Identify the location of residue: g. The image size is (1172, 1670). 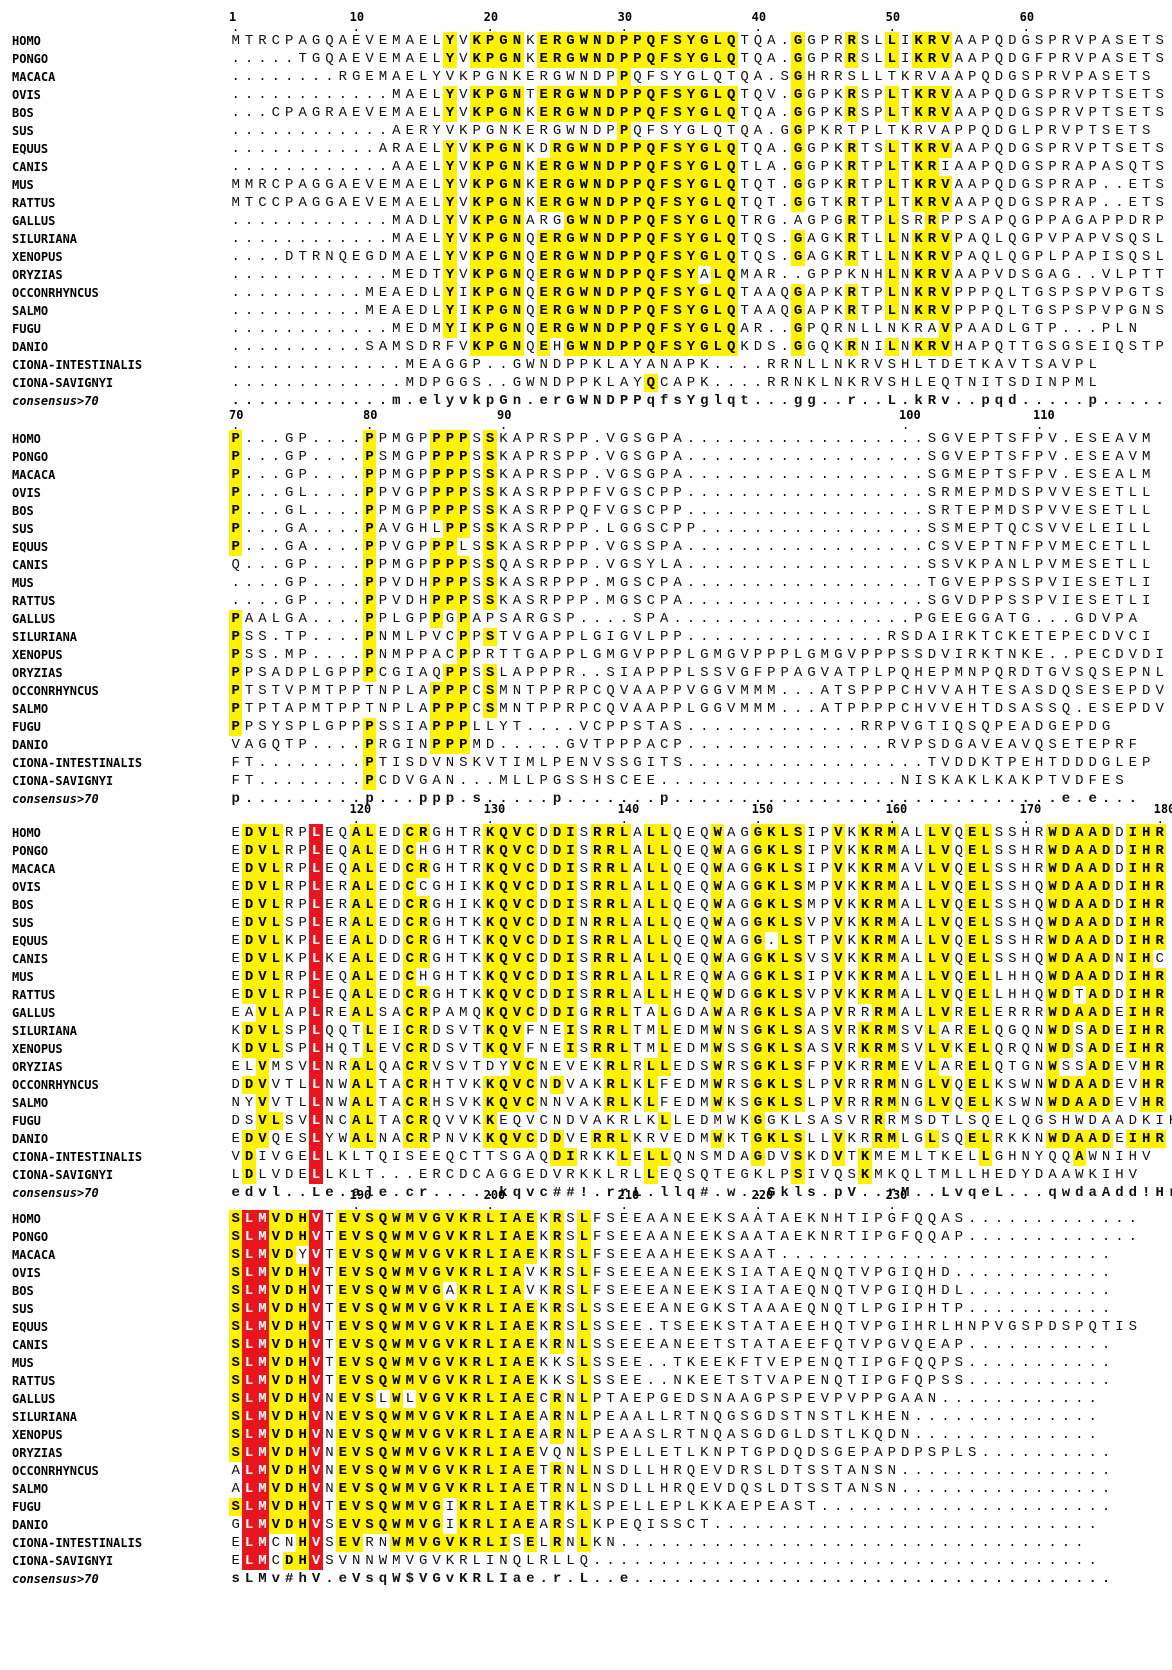
(798, 401).